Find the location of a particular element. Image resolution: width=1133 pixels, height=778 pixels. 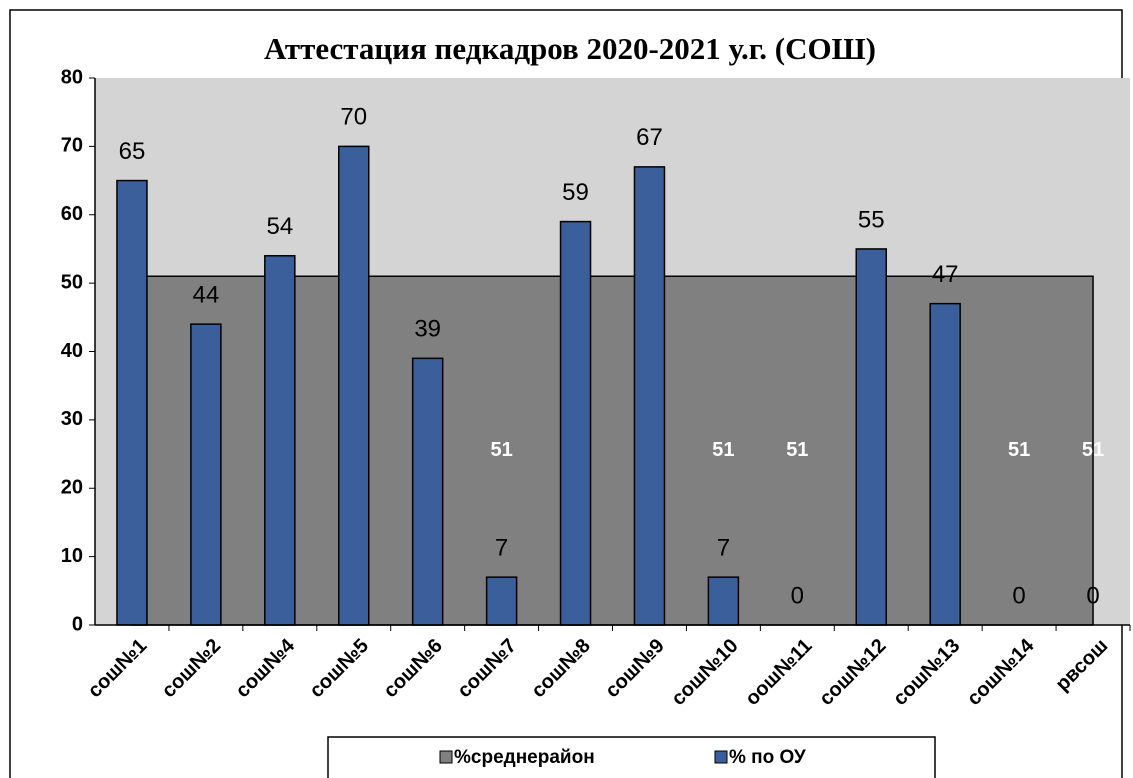

legend-box is located at coordinates (631, 757).